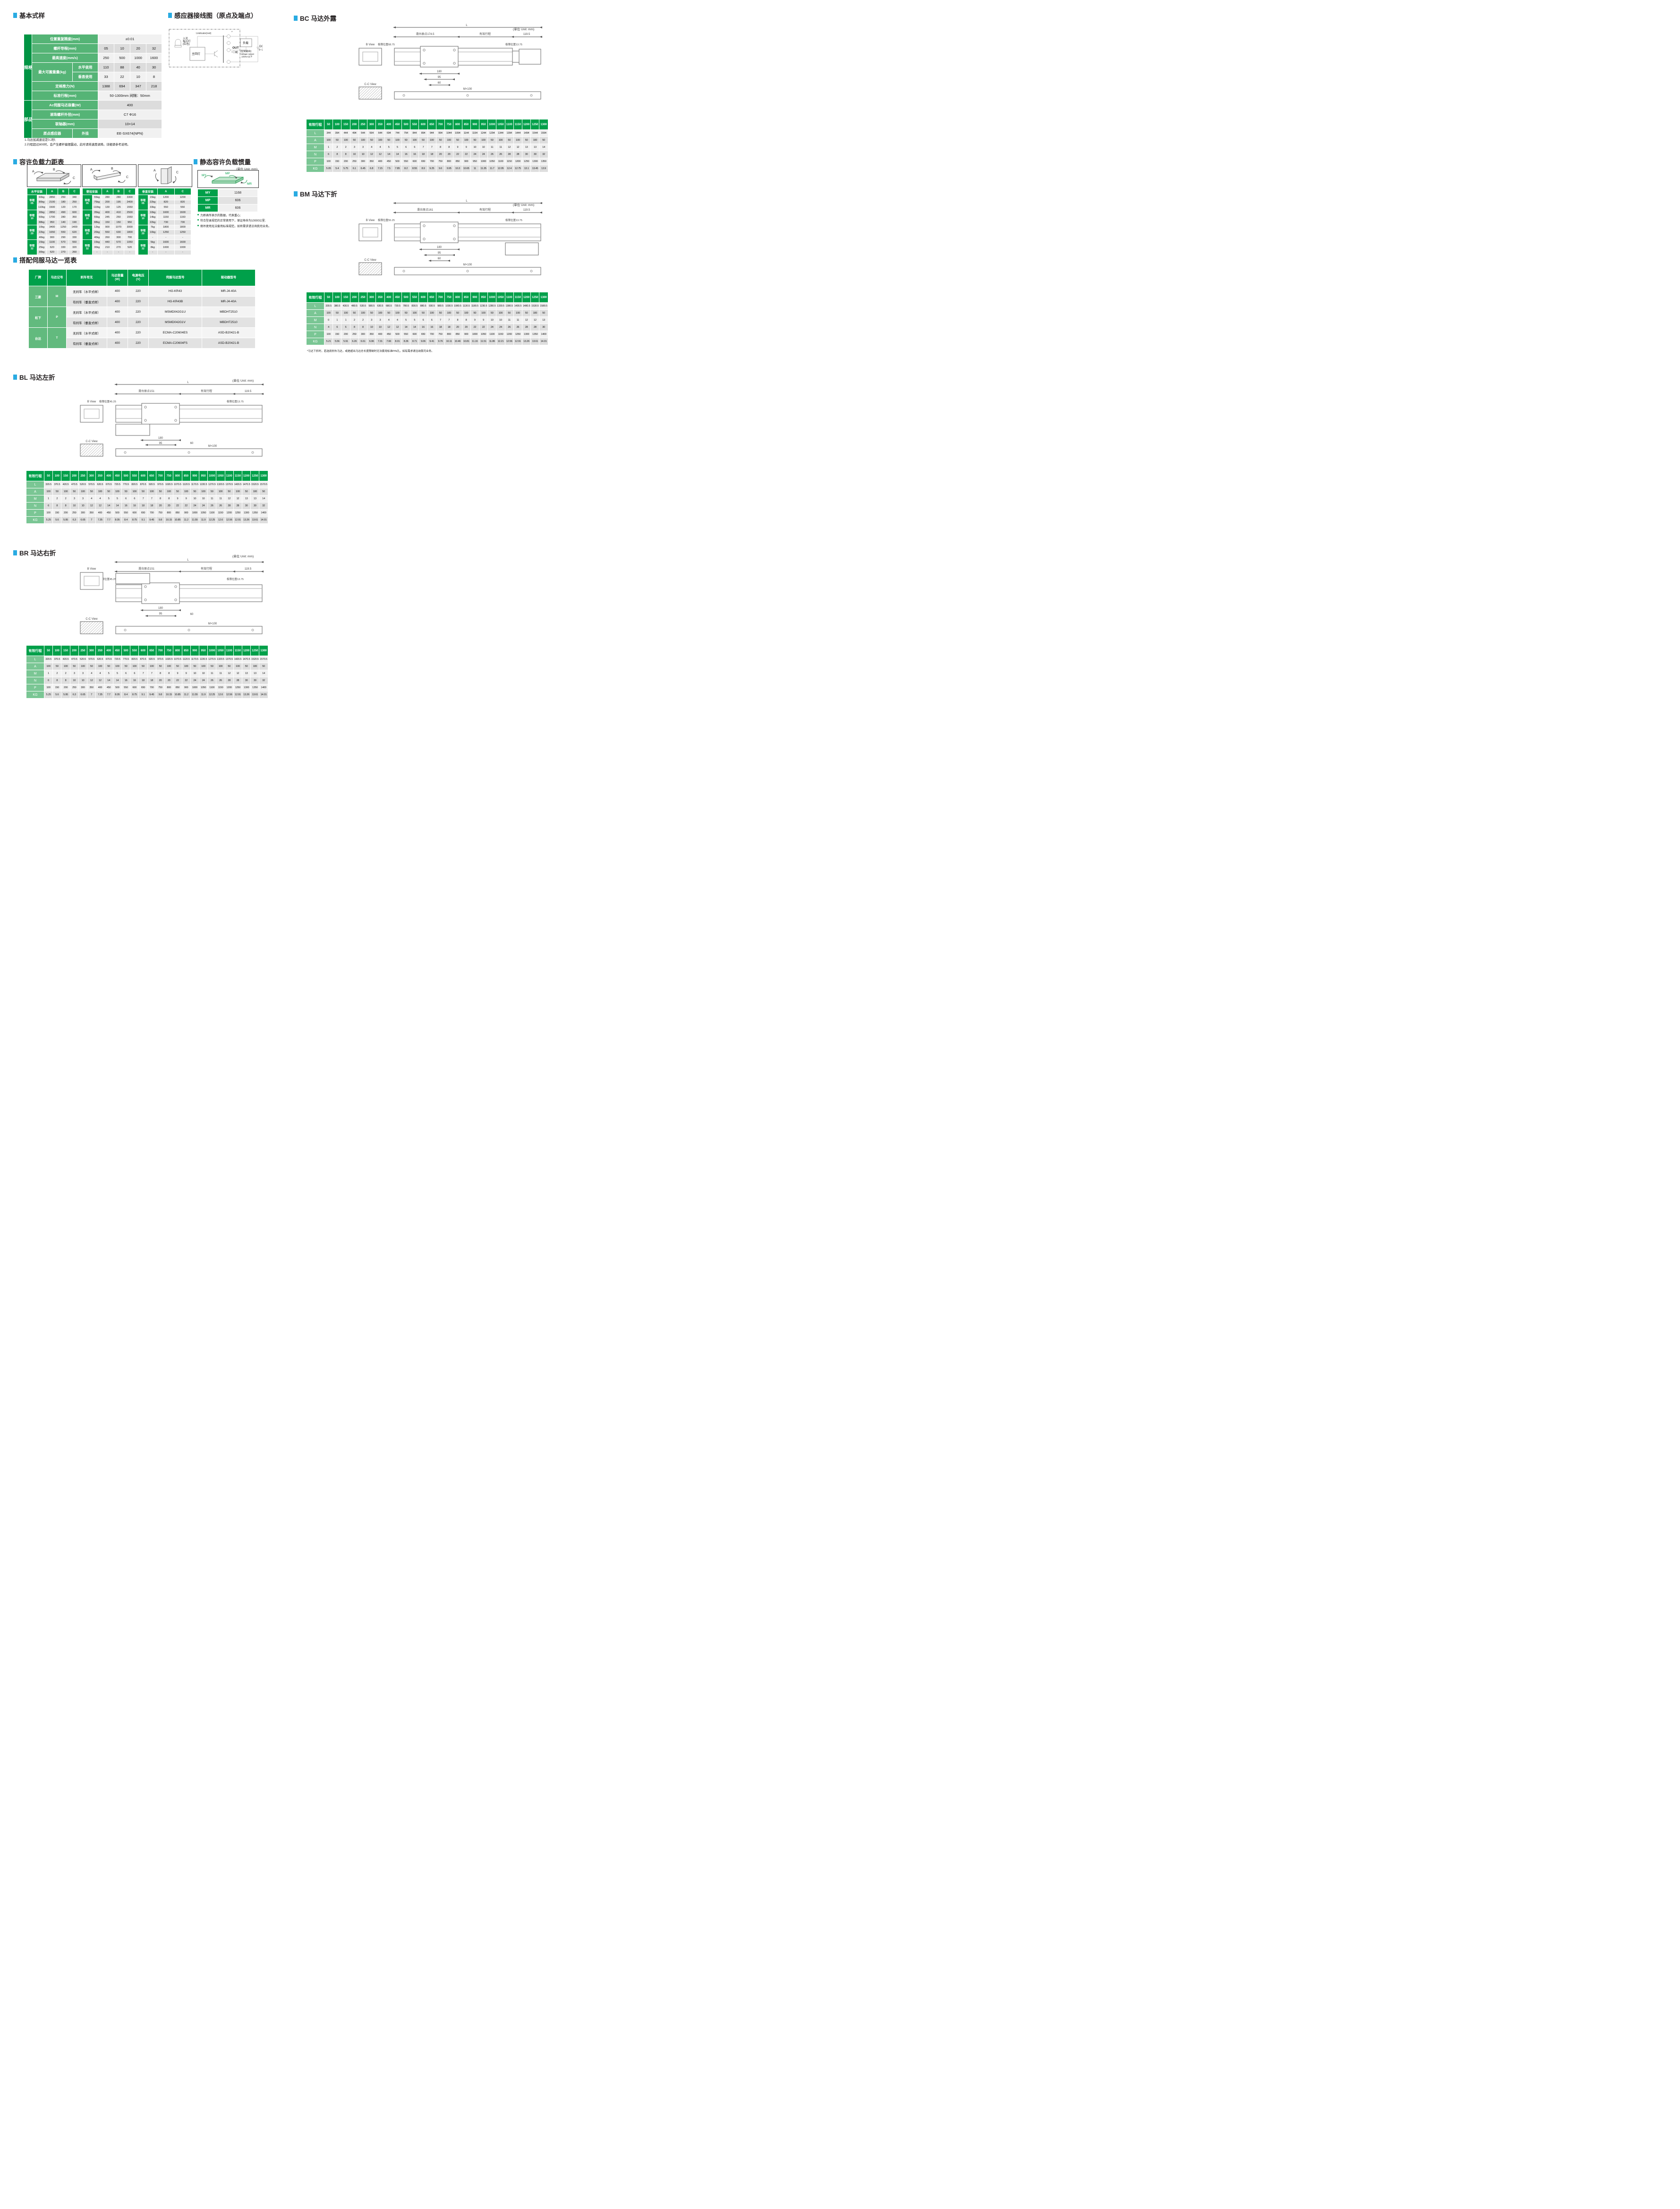 The height and width of the screenshot is (2209, 1680). Describe the element at coordinates (354, 327) in the screenshot. I see `cell: 8` at that location.